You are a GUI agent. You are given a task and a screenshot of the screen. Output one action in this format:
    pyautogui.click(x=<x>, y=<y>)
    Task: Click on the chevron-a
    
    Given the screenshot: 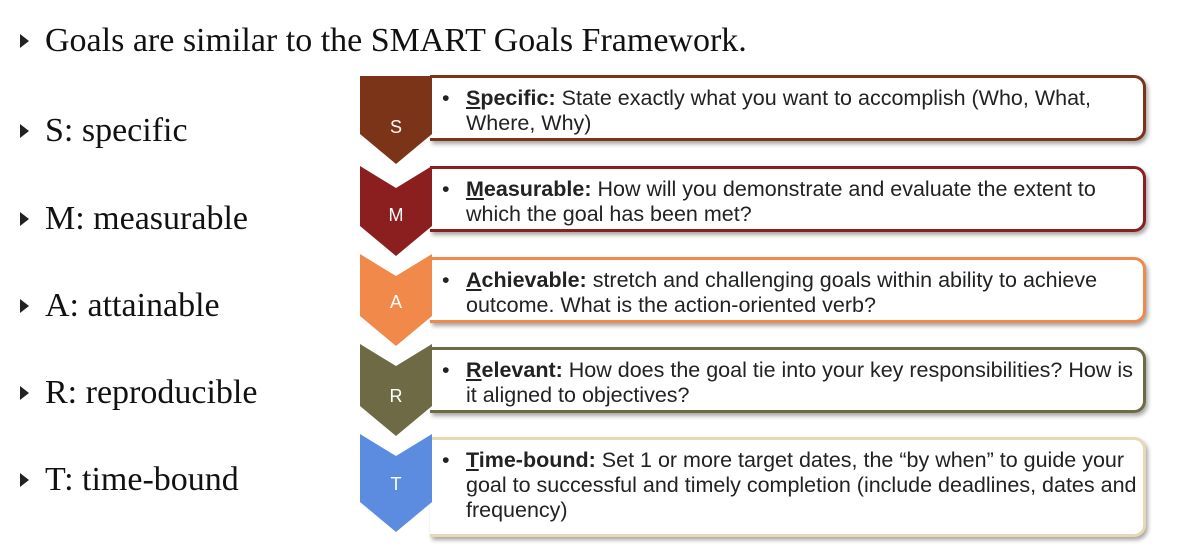 What is the action you would take?
    pyautogui.click(x=396, y=300)
    